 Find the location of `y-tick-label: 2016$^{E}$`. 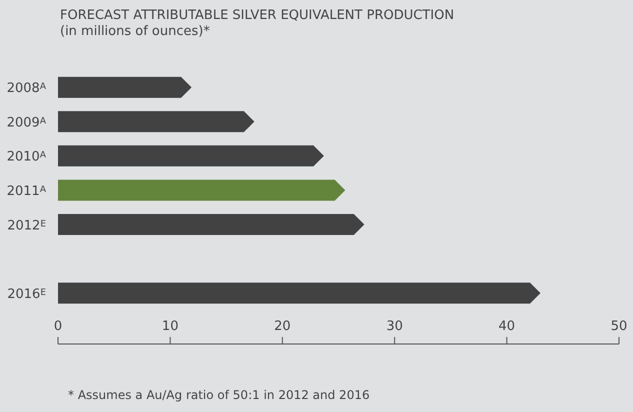

y-tick-label: 2016$^{E}$ is located at coordinates (26, 294).